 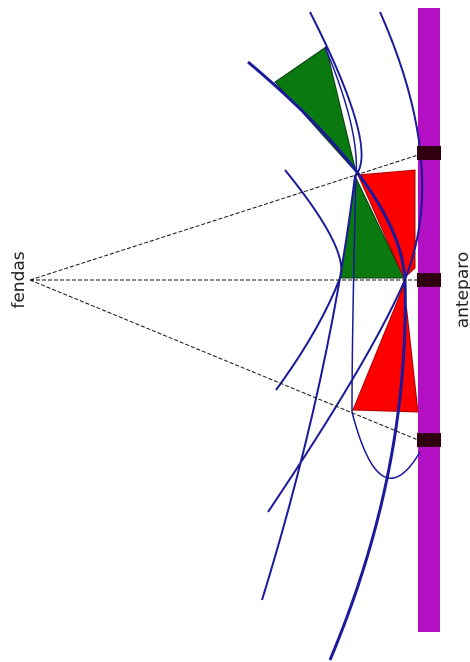 I want to click on screen-bar, so click(x=429, y=320).